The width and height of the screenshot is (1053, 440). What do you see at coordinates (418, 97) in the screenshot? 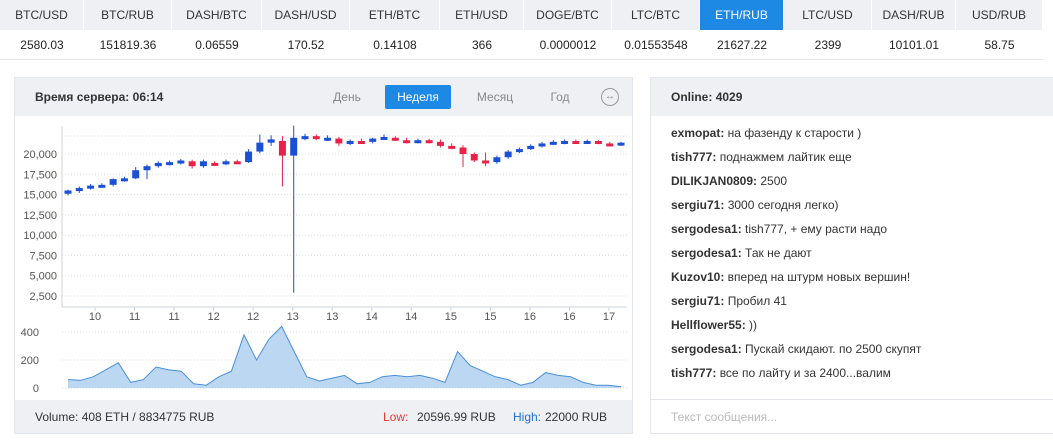
I see `period-week-button: Неделя` at bounding box center [418, 97].